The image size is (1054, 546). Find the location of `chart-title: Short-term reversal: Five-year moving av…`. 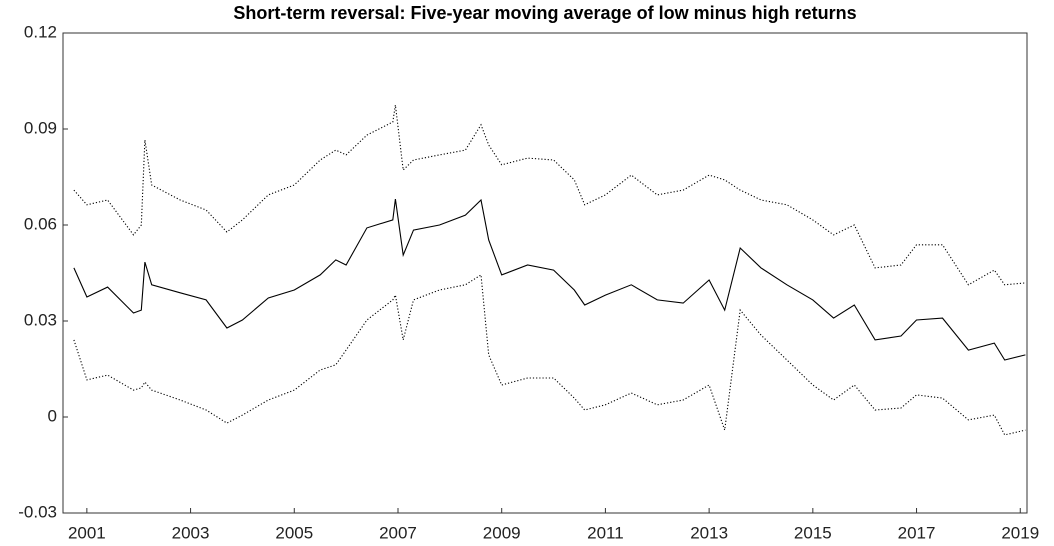

chart-title: Short-term reversal: Five-year moving av… is located at coordinates (544, 13).